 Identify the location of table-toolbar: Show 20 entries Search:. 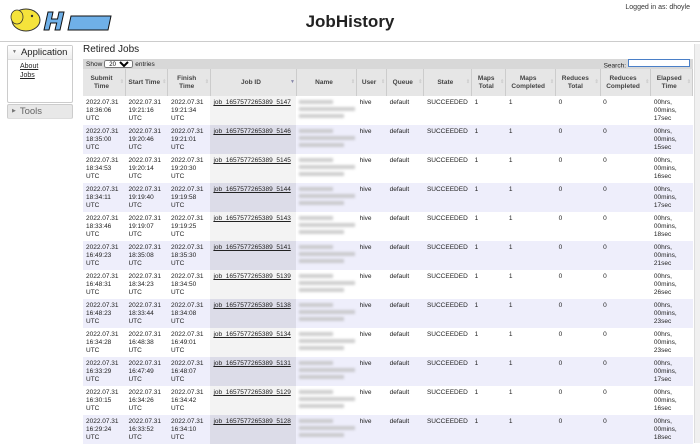
(388, 63).